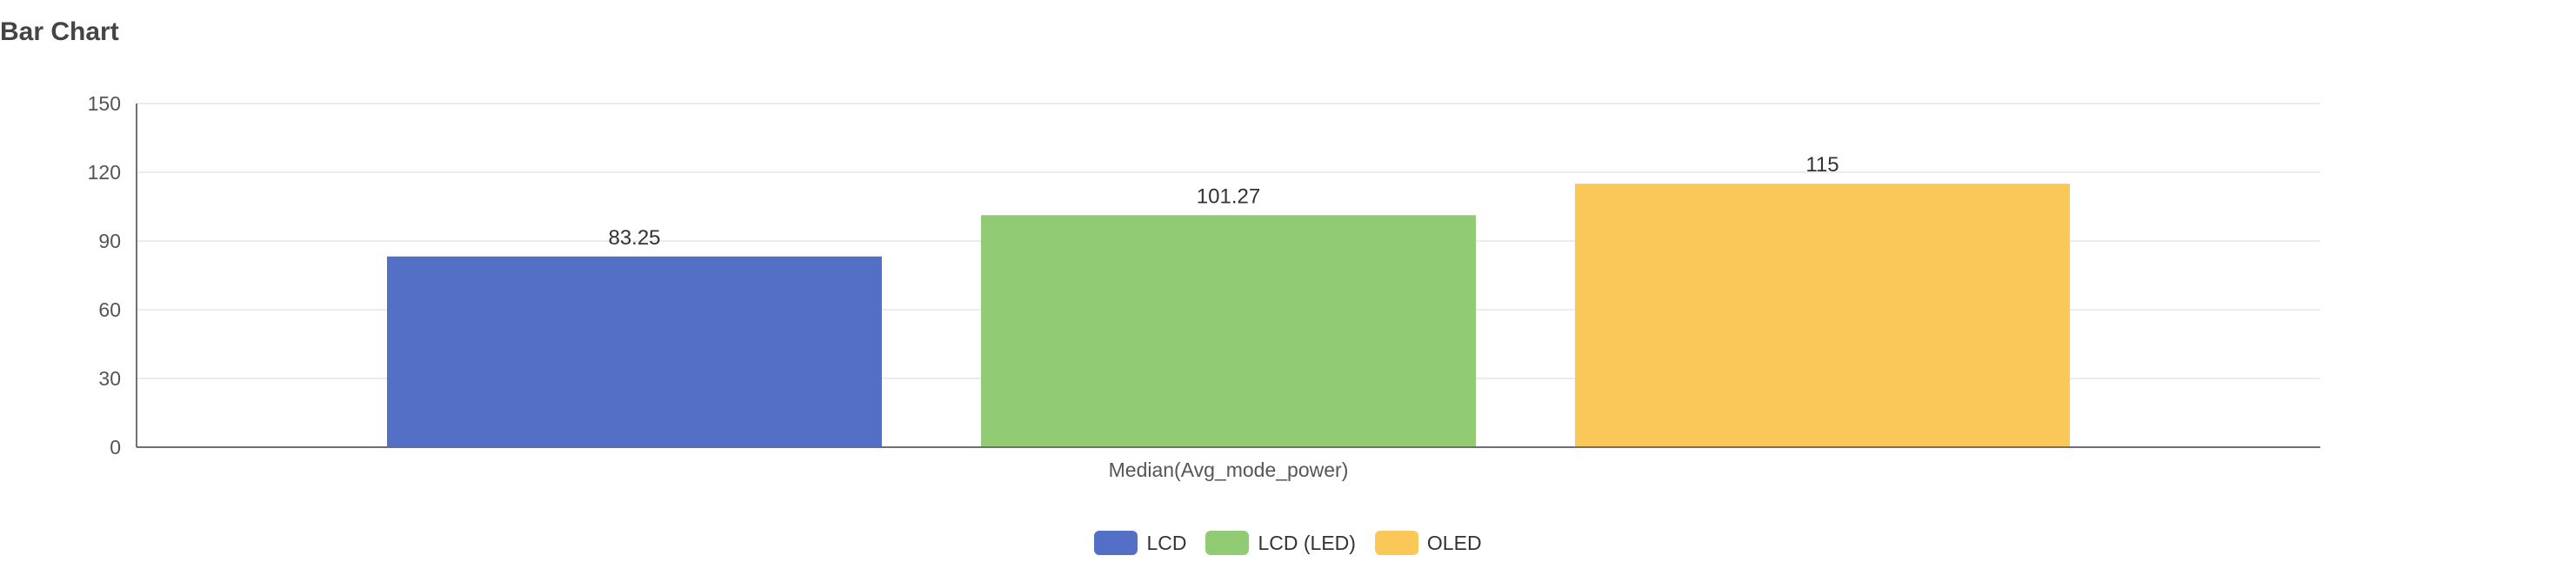  I want to click on y-tick-label: 30, so click(109, 378).